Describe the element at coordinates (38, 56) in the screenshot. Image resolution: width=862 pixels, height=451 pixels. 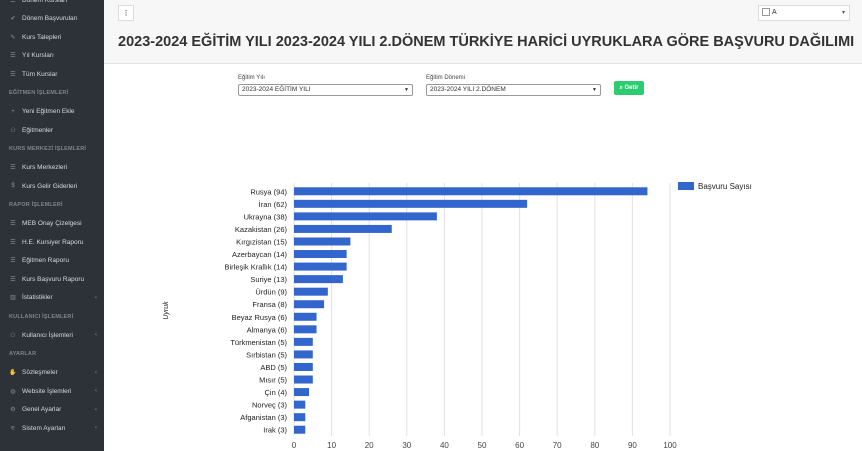
I see `sidebar-item-label: Yıl Kursları` at that location.